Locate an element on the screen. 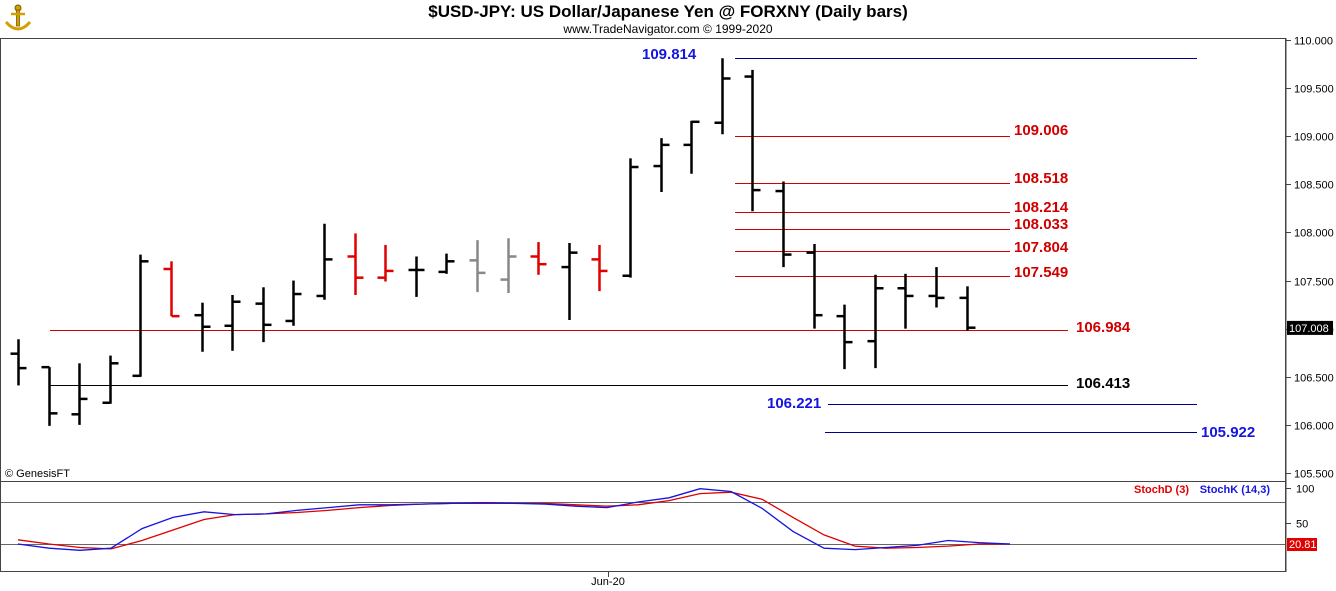  stochastic-layer: StochD (3) StochK (14,3) 100 50 20.81 is located at coordinates (659, 517).